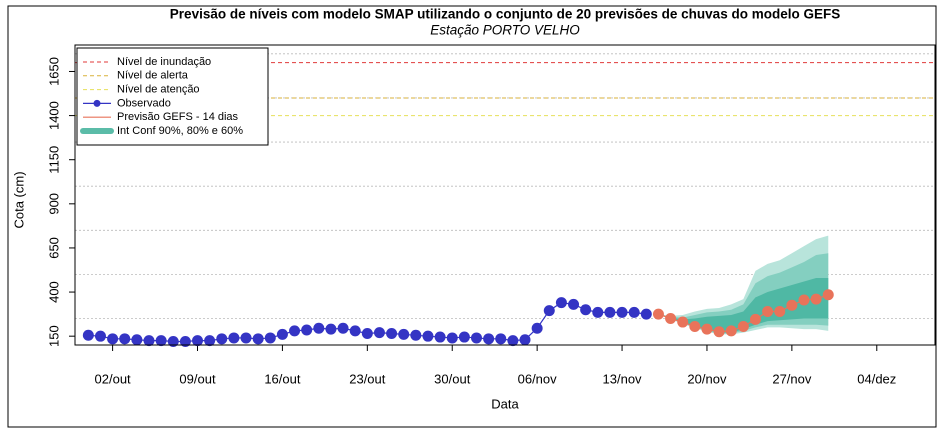 The width and height of the screenshot is (944, 432). Describe the element at coordinates (197, 378) in the screenshot. I see `x-tick-label: 09/out` at that location.